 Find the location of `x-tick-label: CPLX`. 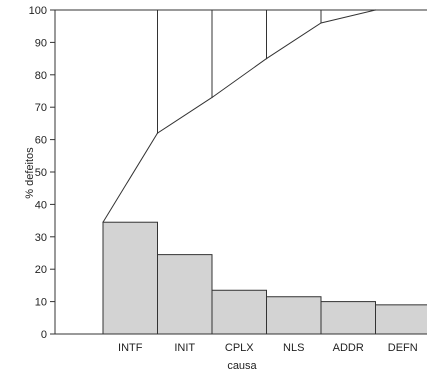

x-tick-label: CPLX is located at coordinates (239, 348).